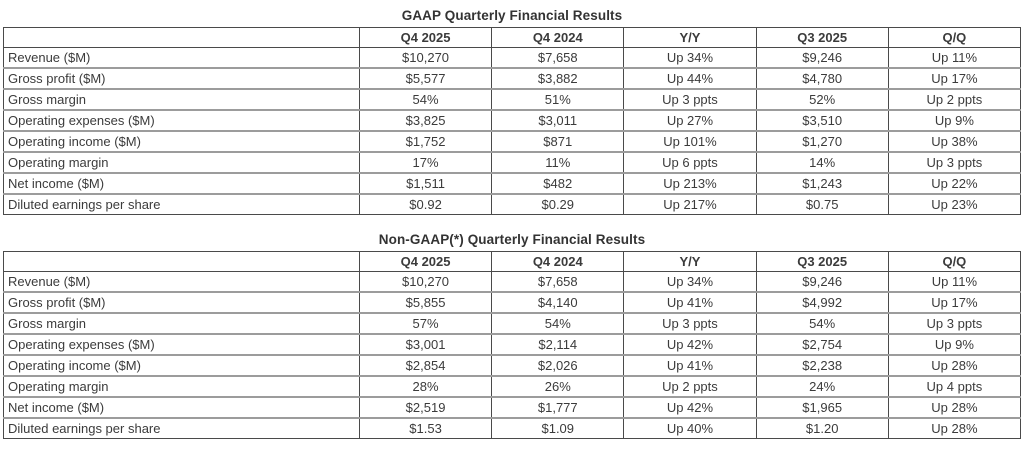 The image size is (1024, 455). I want to click on row-label: Diluted earnings per share, so click(181, 428).